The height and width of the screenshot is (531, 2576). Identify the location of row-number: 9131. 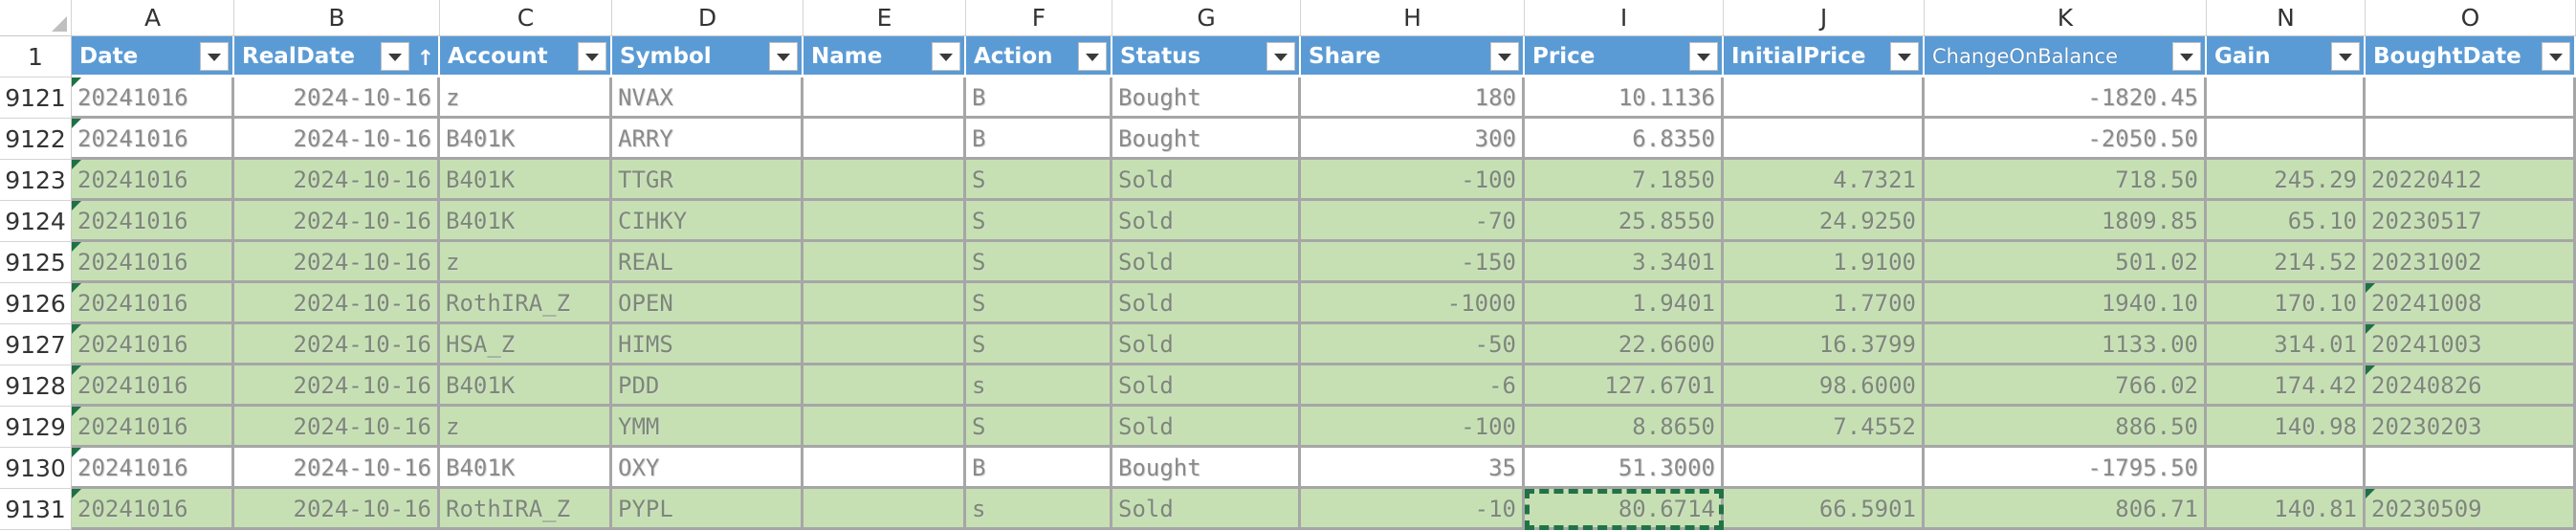
(36, 509).